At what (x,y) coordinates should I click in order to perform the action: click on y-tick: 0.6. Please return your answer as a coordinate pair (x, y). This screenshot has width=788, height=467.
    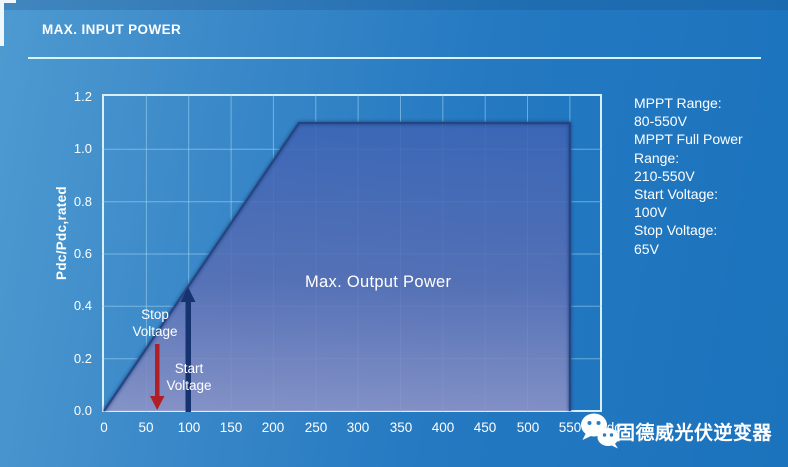
    Looking at the image, I should click on (82, 253).